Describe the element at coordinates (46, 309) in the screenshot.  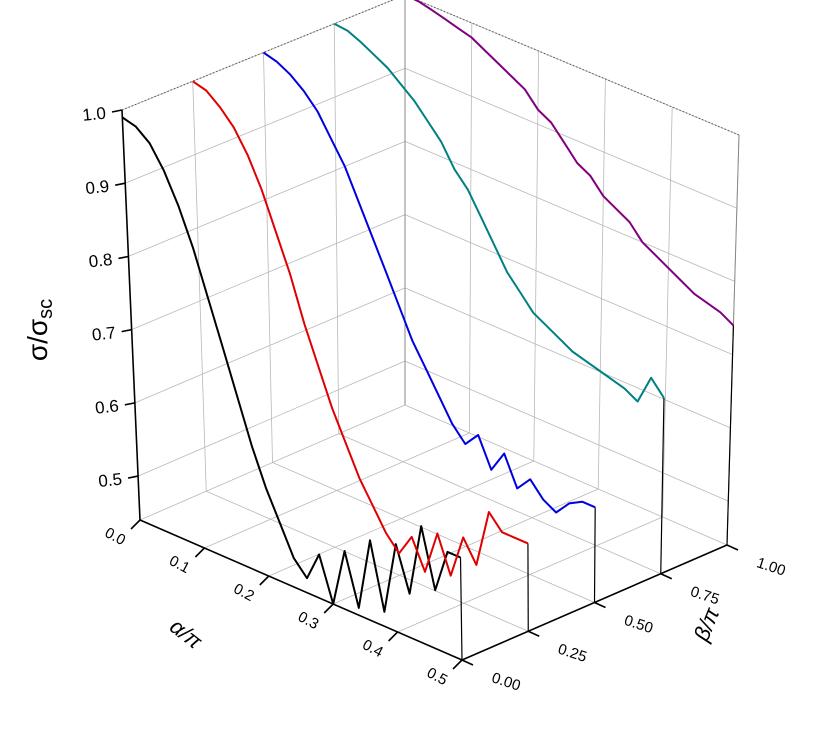
I see `z-axis-label-sub: sc` at that location.